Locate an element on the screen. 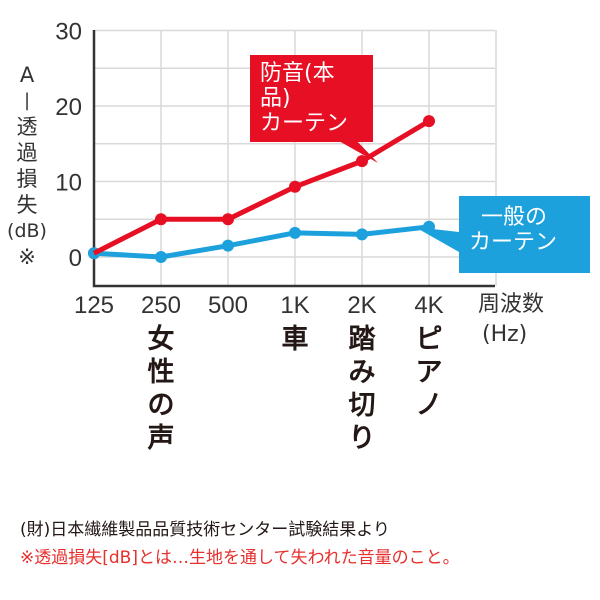 The image size is (600, 600). x-tick-label: 2K is located at coordinates (361, 305).